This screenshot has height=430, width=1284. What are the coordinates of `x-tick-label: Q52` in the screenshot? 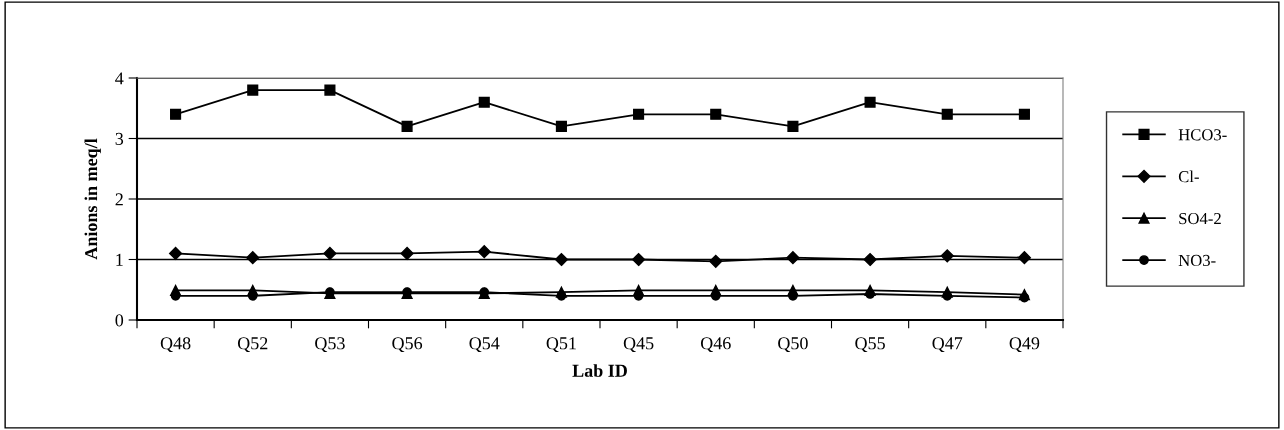 It's located at (252, 345).